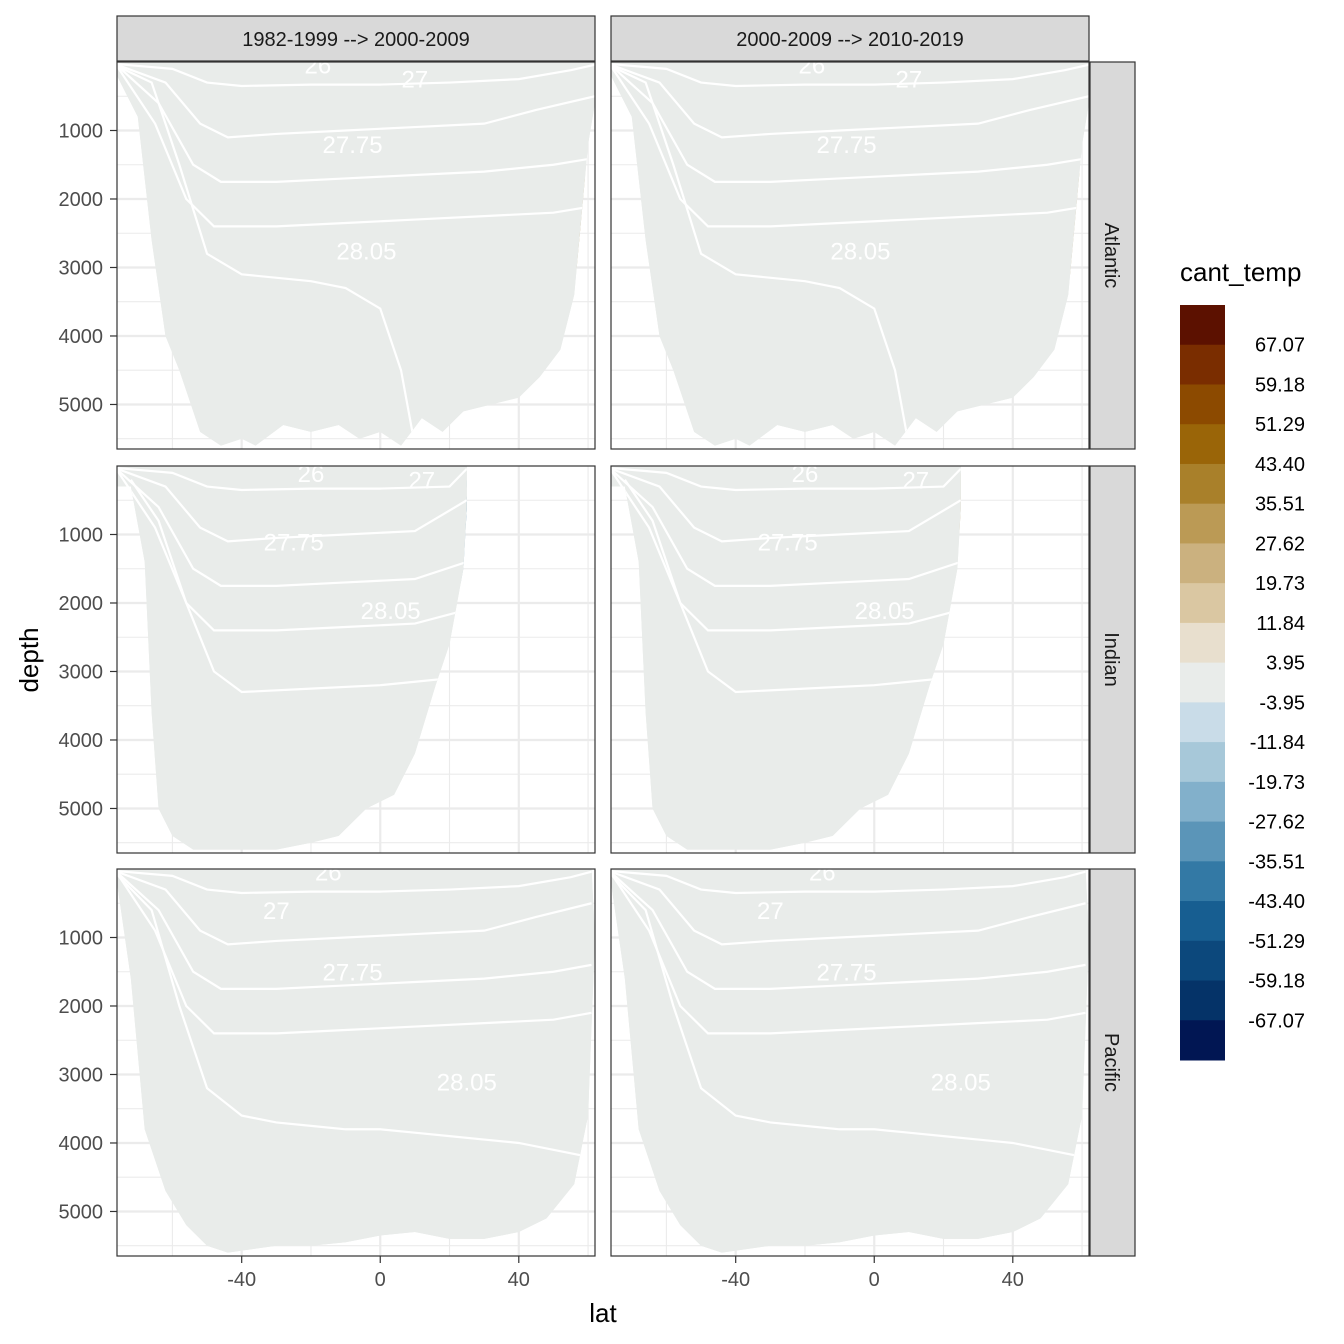 The width and height of the screenshot is (1344, 1344). I want to click on legend-label: -59.18, so click(1276, 982).